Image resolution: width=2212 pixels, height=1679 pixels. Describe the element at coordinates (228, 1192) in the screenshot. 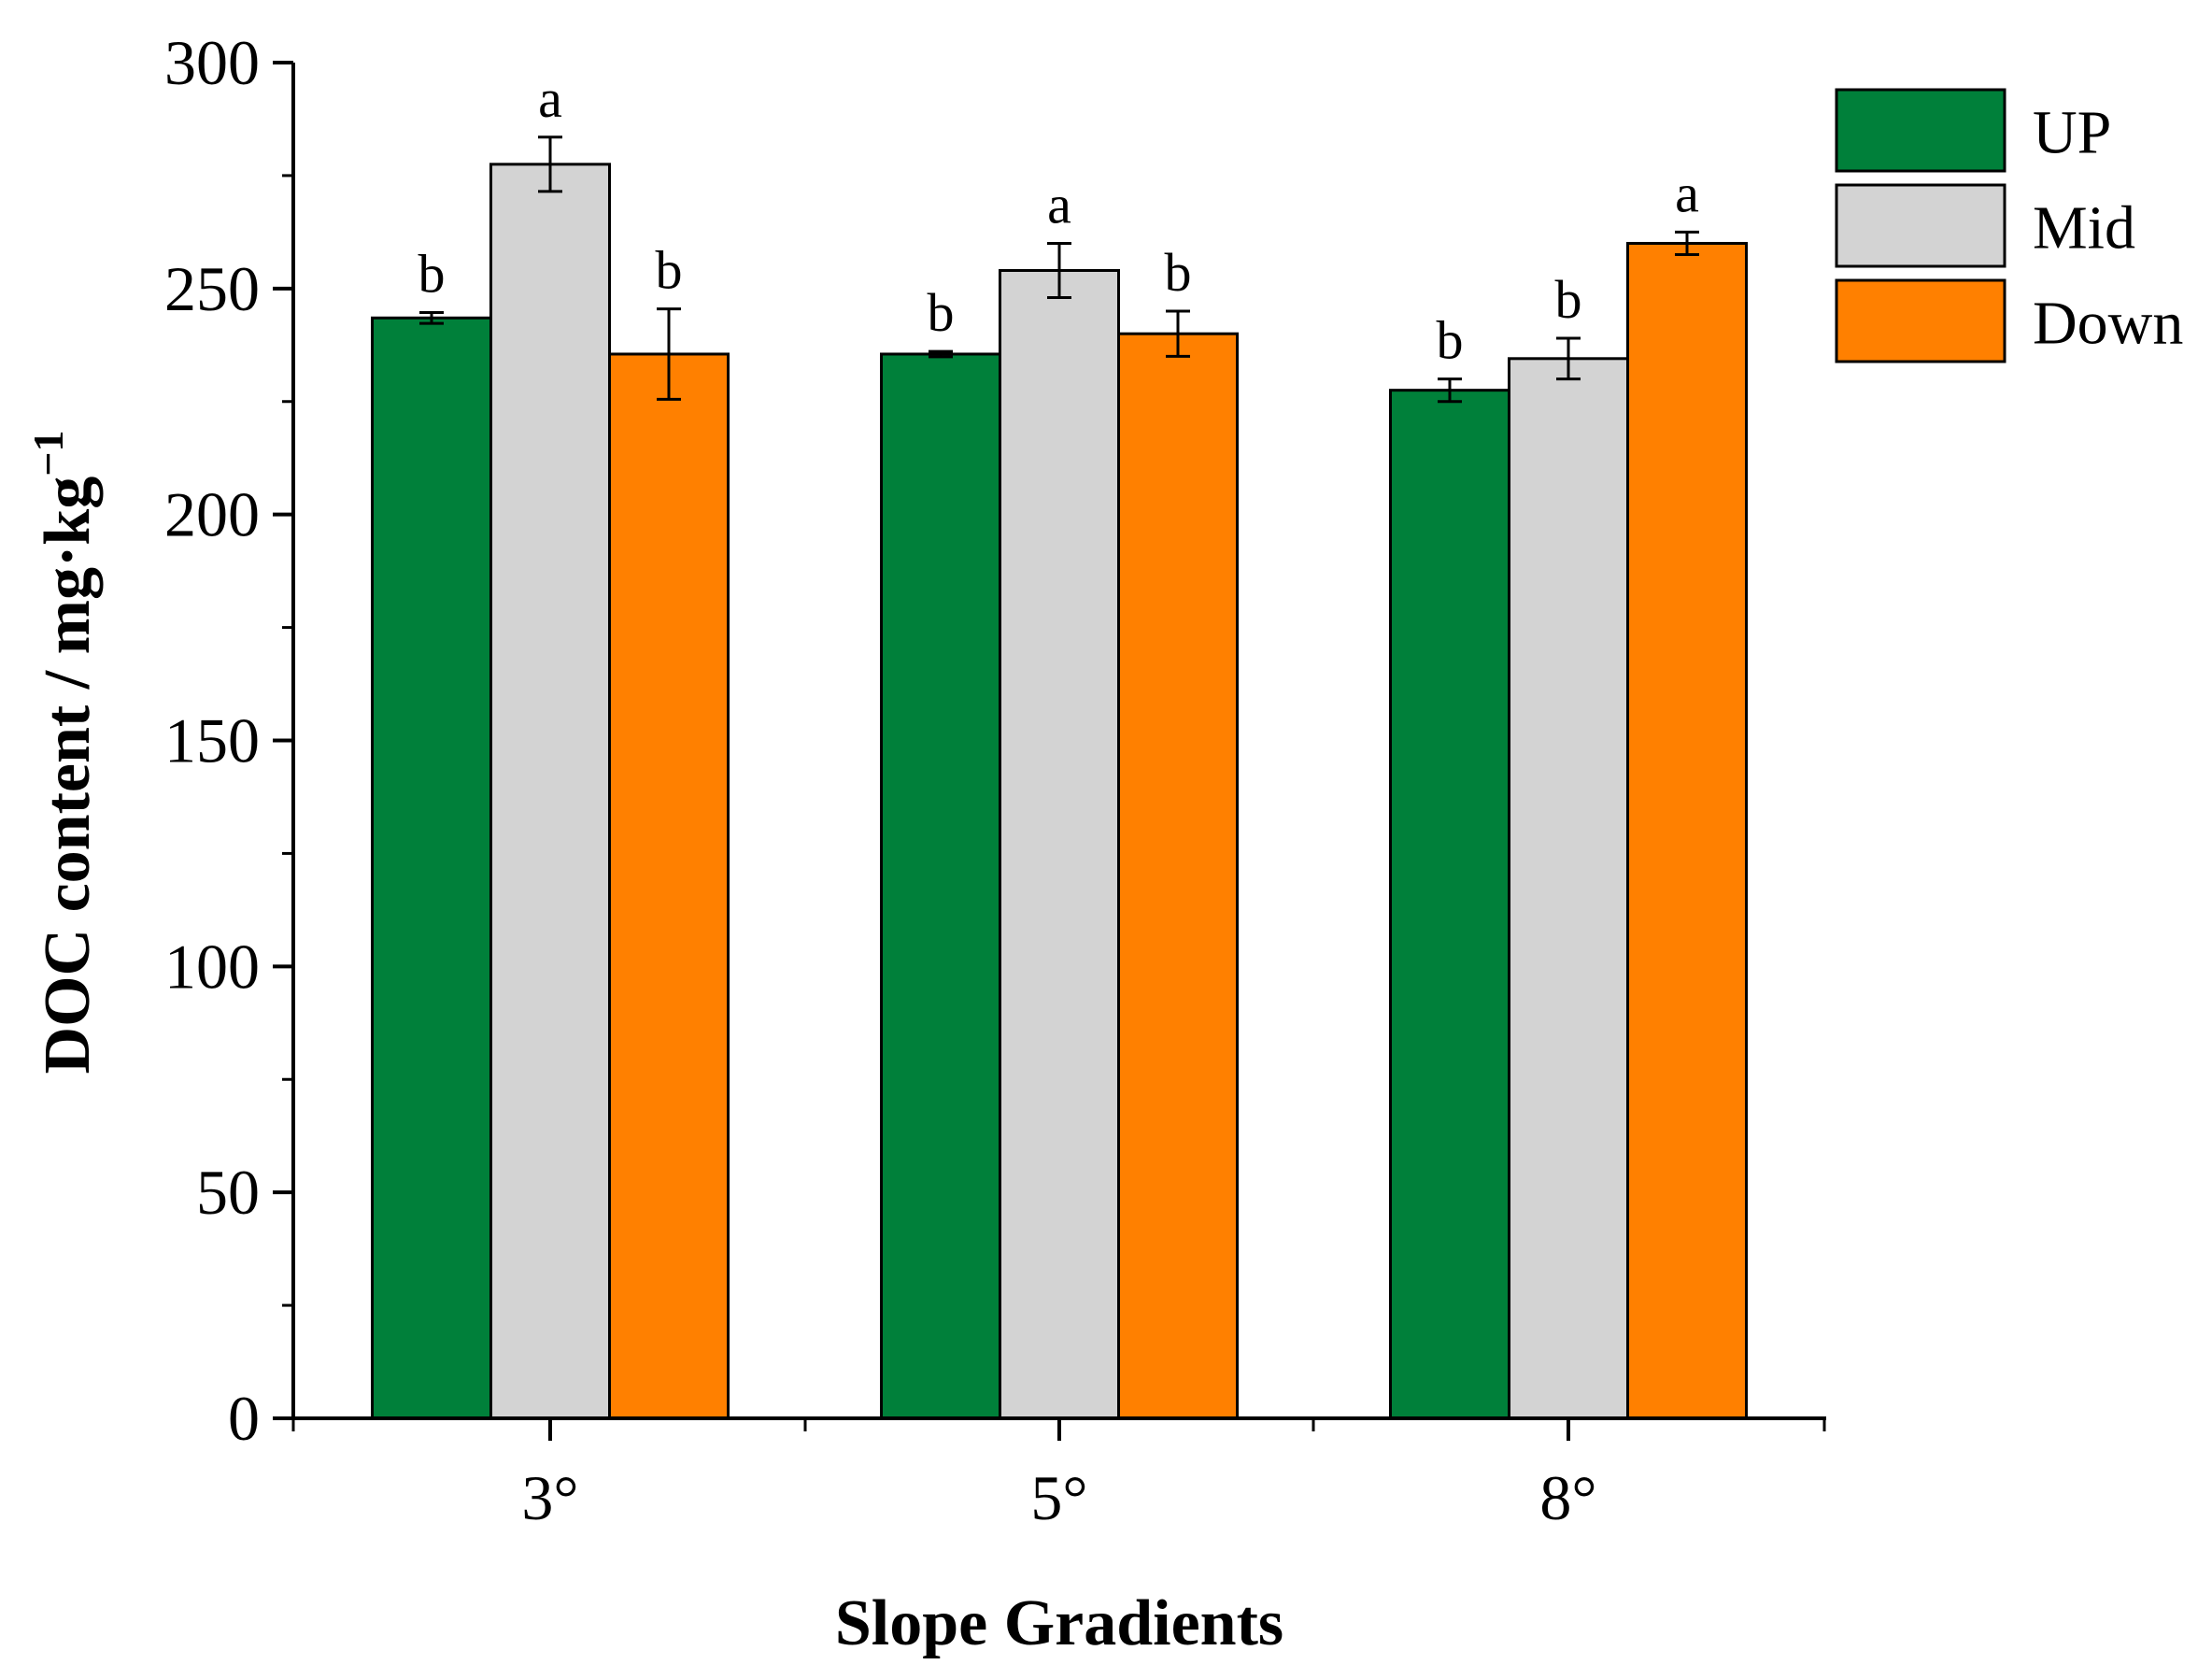

I see `y-tick-label: 50` at that location.